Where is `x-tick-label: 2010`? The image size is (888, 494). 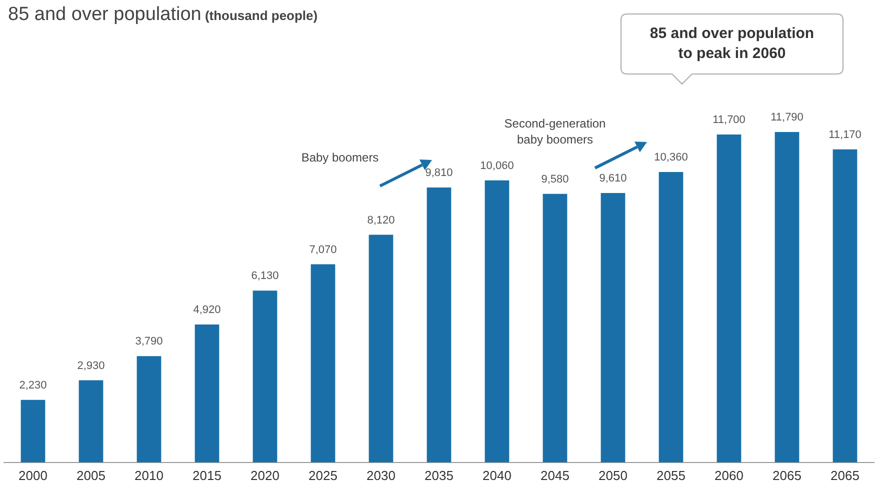
x-tick-label: 2010 is located at coordinates (149, 475).